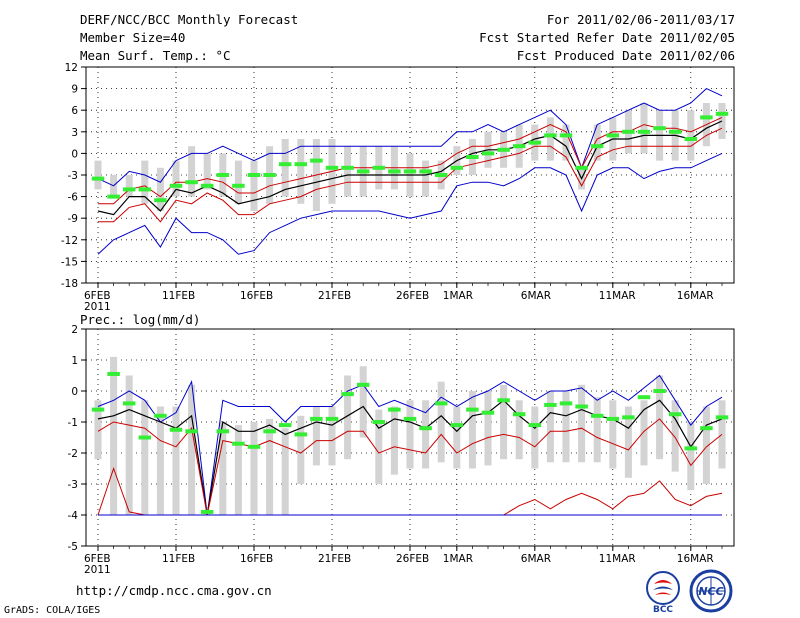 The height and width of the screenshot is (618, 800). What do you see at coordinates (174, 590) in the screenshot?
I see `source-url: http://cmdp.ncc.cma.gov.cn` at bounding box center [174, 590].